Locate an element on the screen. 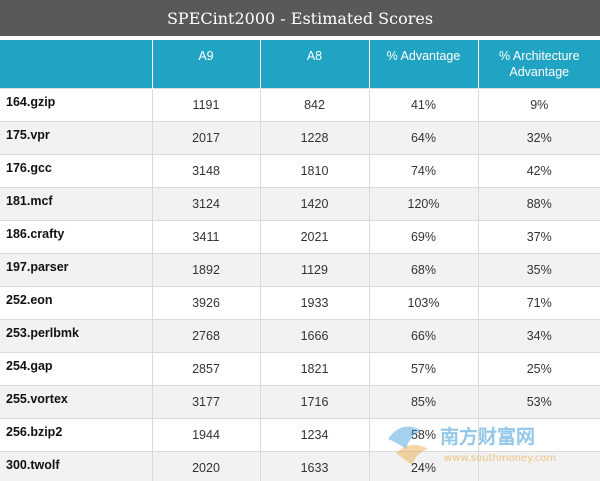 Image resolution: width=600 pixels, height=481 pixels. arch-advantage-cell: 42% is located at coordinates (539, 170).